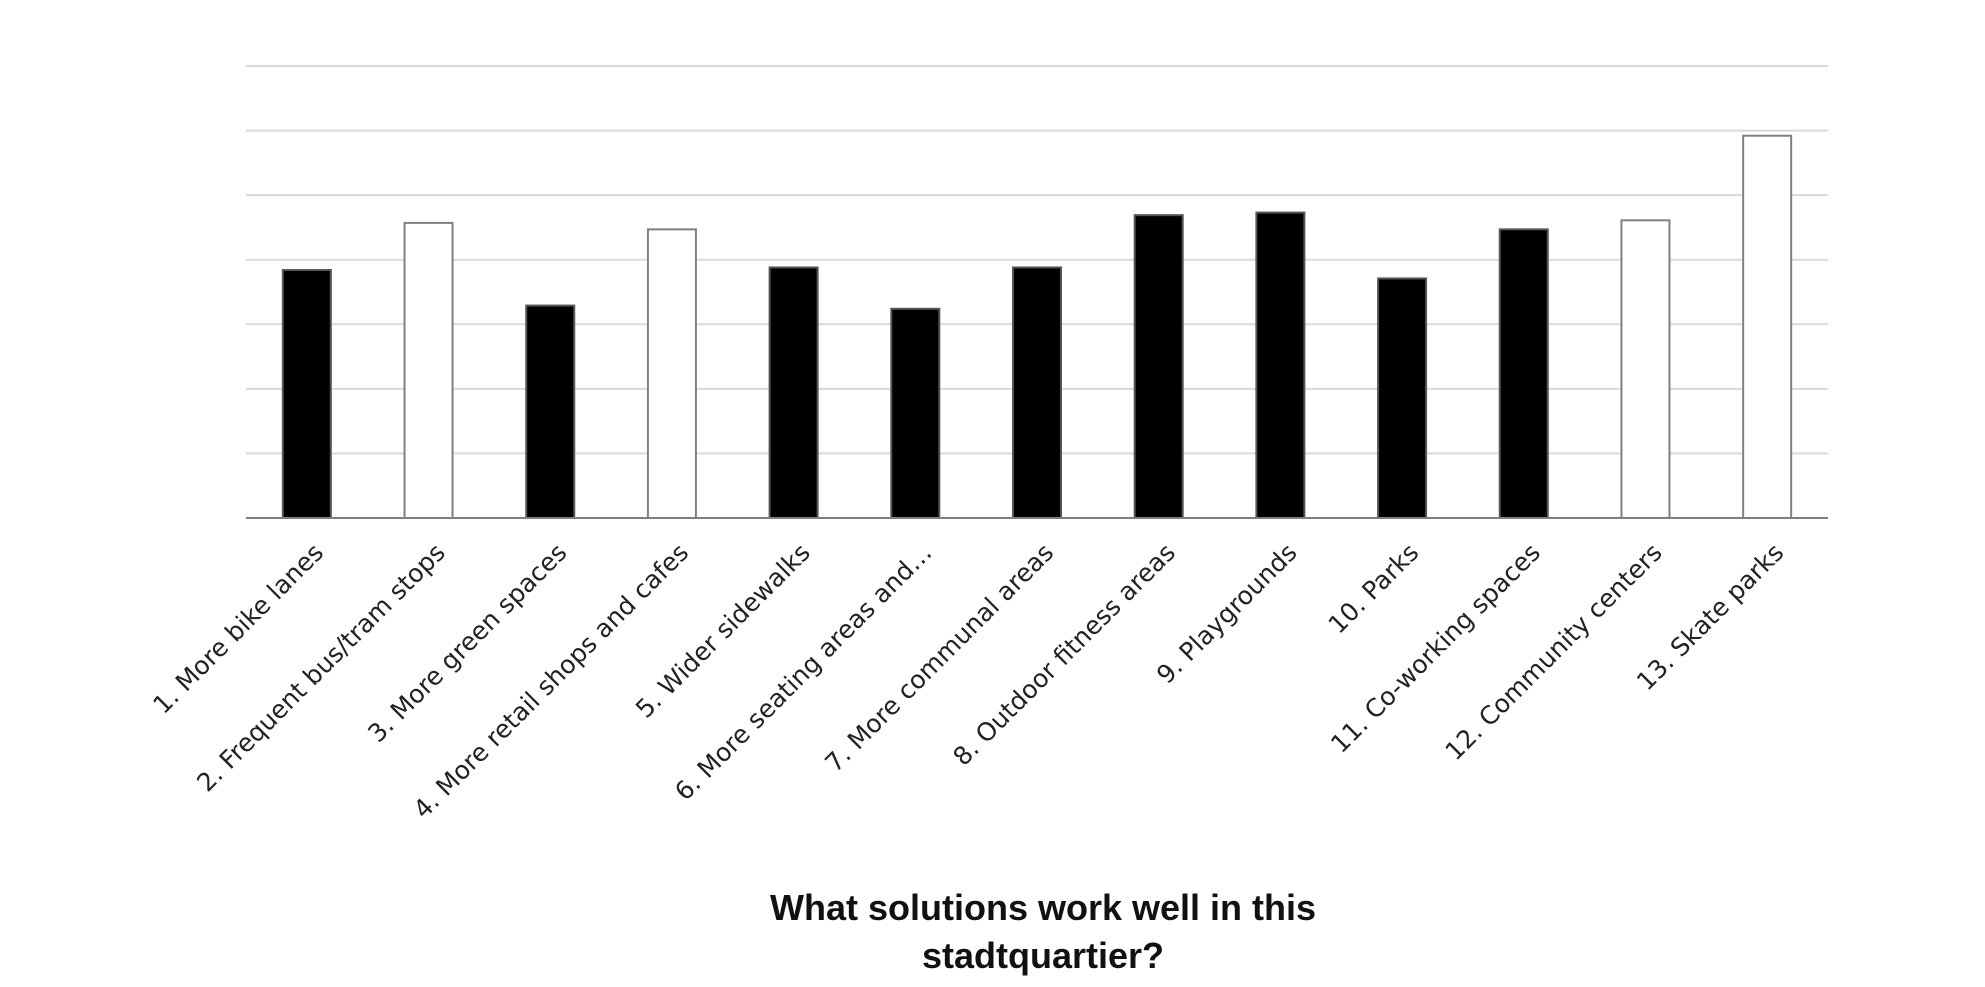 This screenshot has width=1985, height=987. What do you see at coordinates (321, 668) in the screenshot?
I see `x-tick-label: 2. Frequent bus/tram stops` at bounding box center [321, 668].